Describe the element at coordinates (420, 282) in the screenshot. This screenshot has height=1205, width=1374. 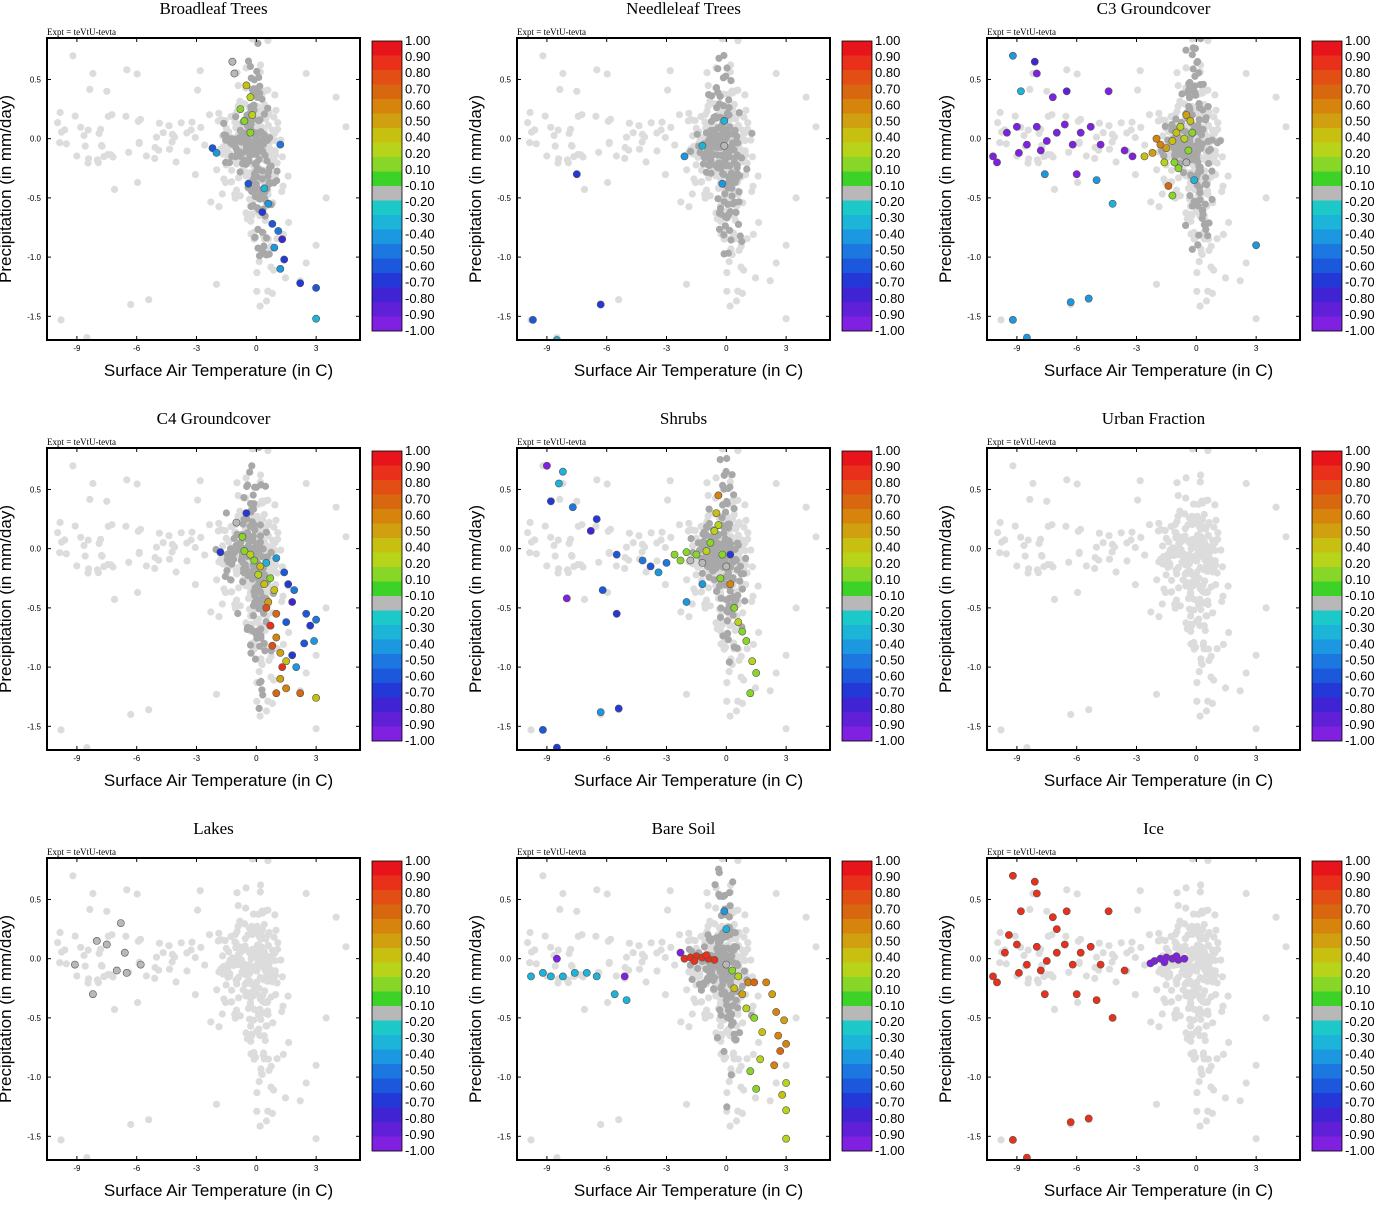
I see `colorbar-label: -0.70` at that location.